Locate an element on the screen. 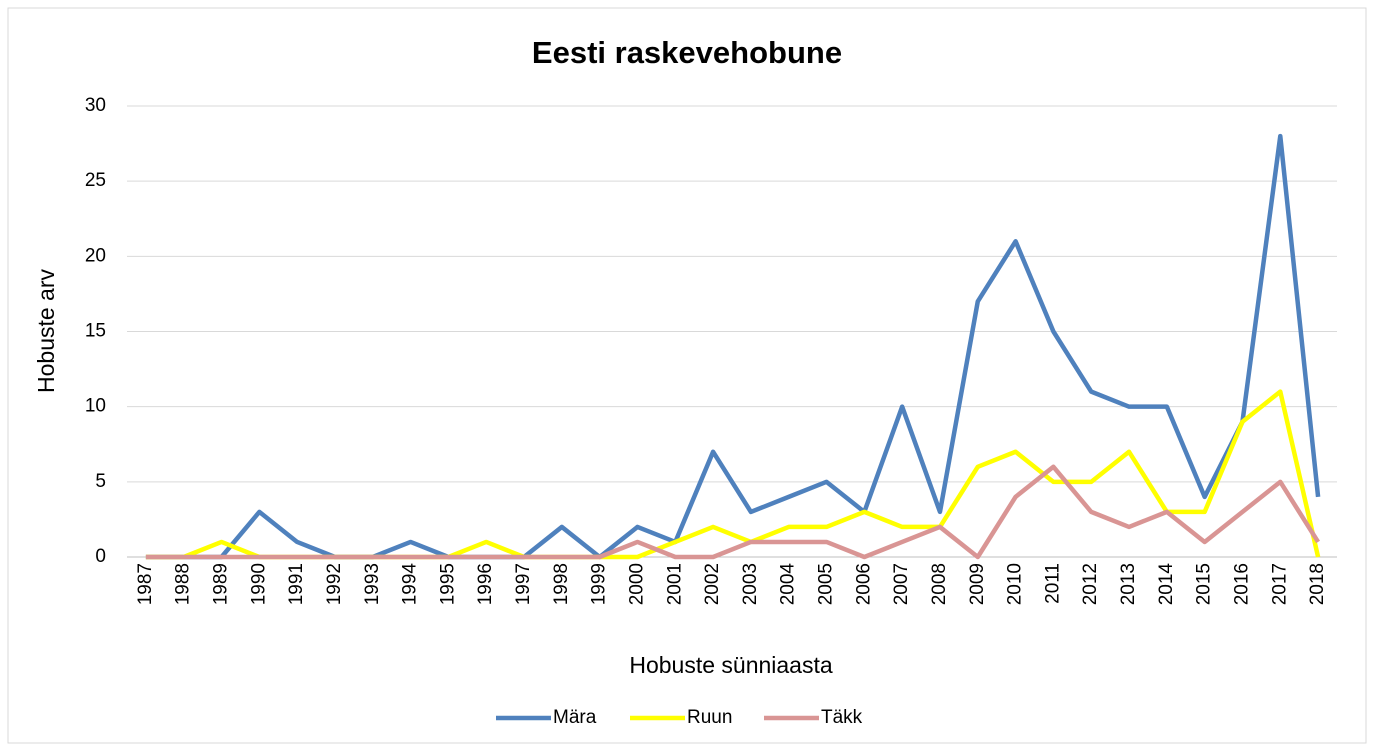 This screenshot has width=1374, height=756. x-tick-label: 1999 is located at coordinates (599, 584).